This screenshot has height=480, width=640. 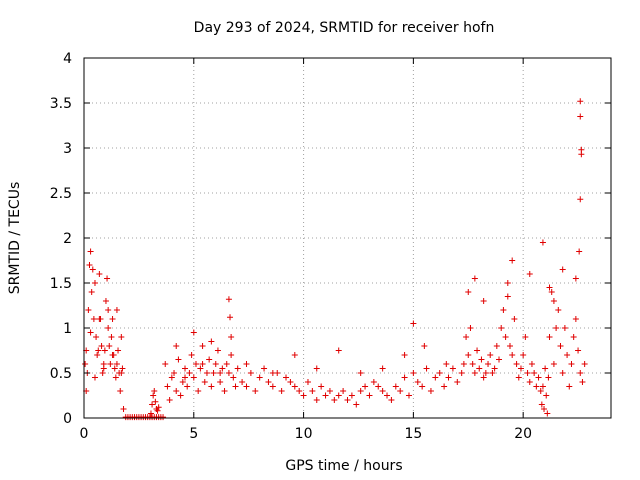 What do you see at coordinates (84, 434) in the screenshot?
I see `x-tick-label: 0` at bounding box center [84, 434].